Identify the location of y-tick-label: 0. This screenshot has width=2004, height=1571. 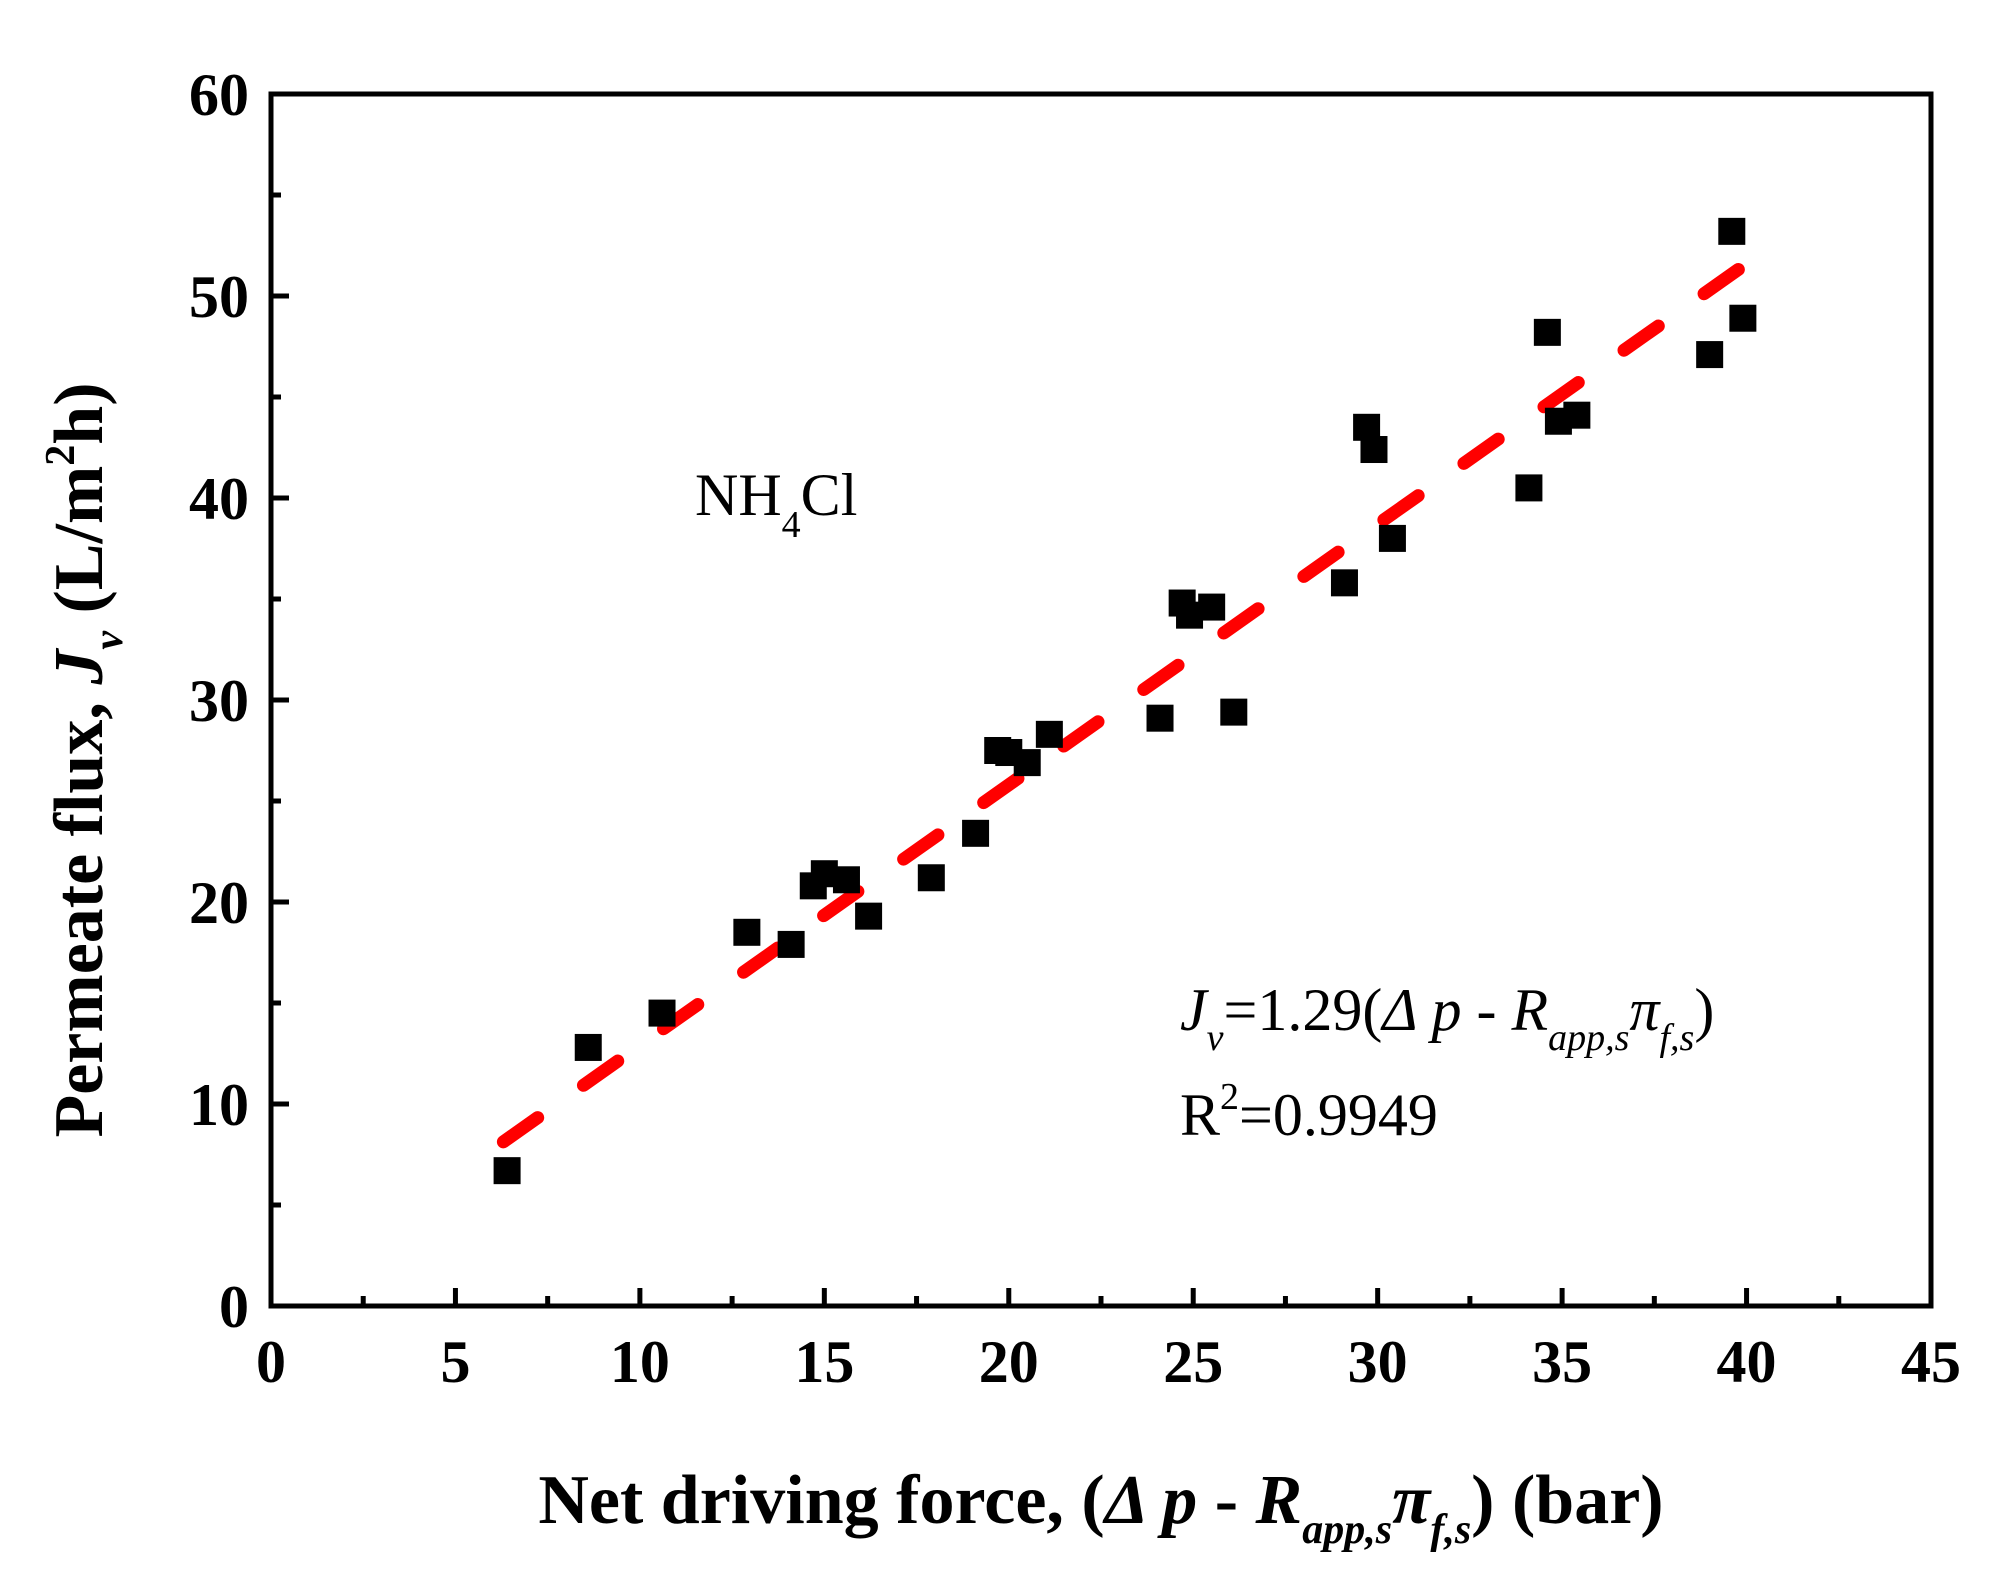
(234, 1307).